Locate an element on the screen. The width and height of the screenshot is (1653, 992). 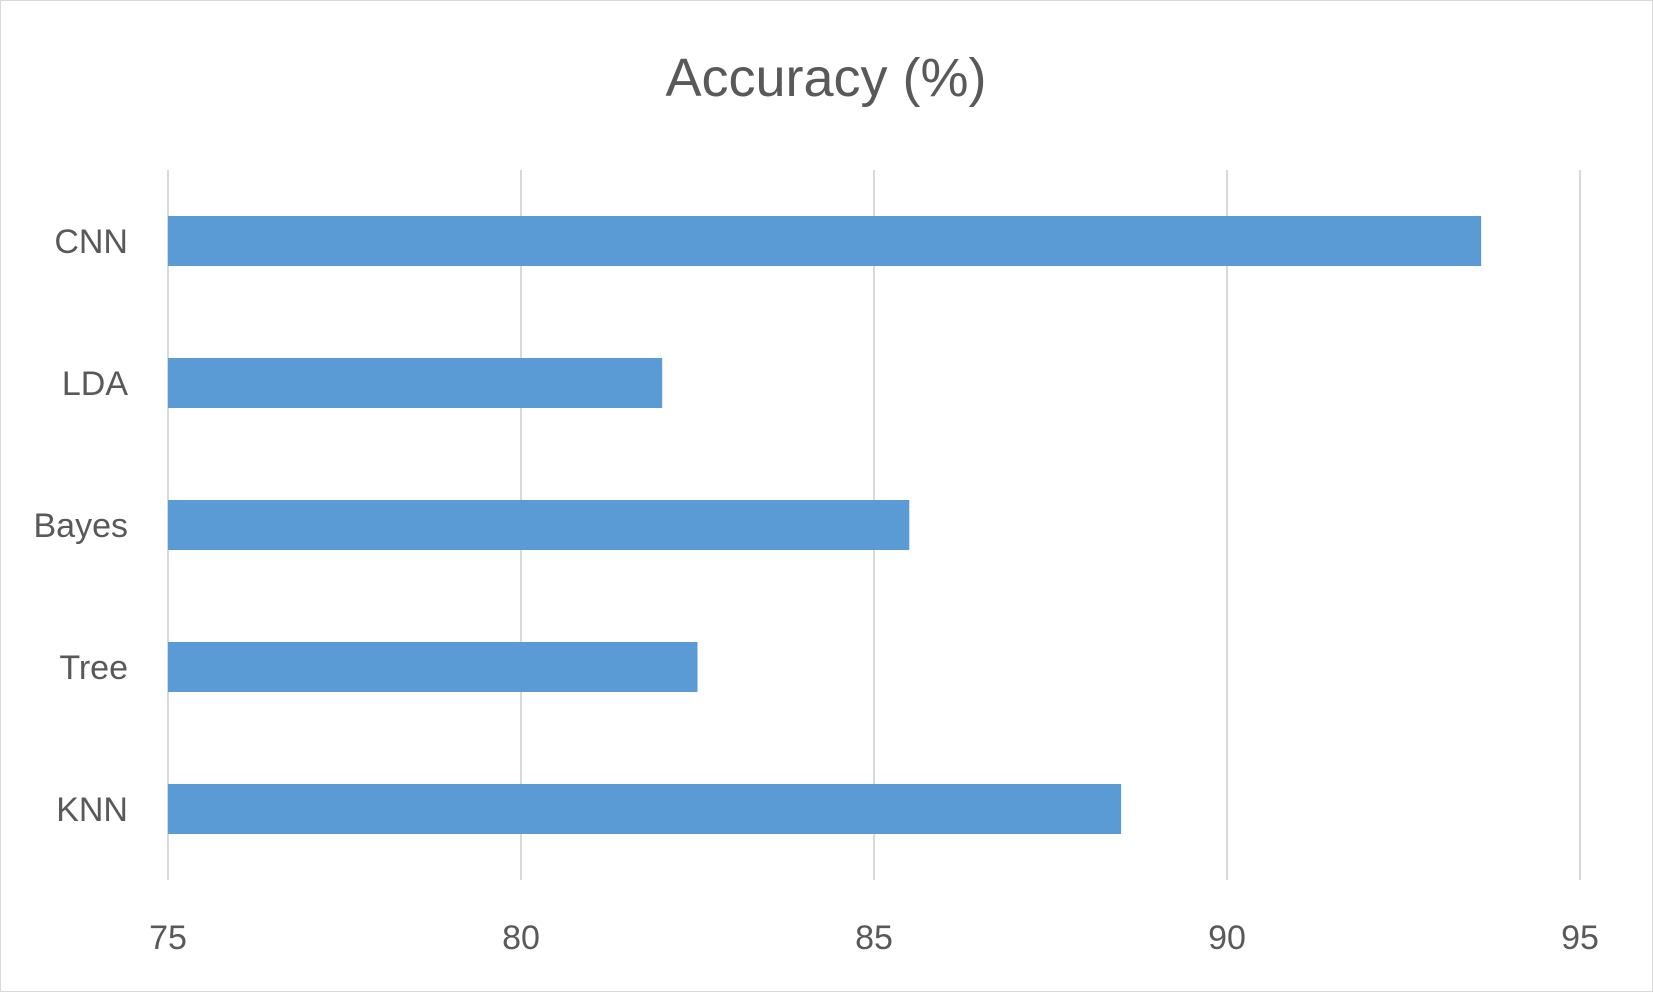
category-label-cnn: CNN is located at coordinates (91, 242).